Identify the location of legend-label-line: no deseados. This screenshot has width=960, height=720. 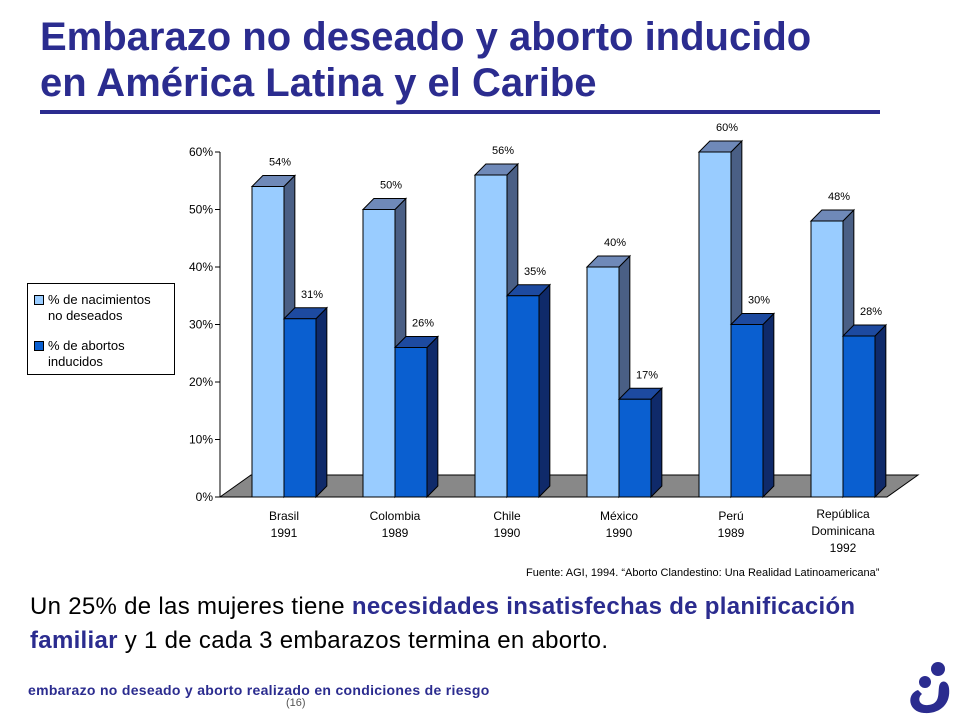
(85, 315).